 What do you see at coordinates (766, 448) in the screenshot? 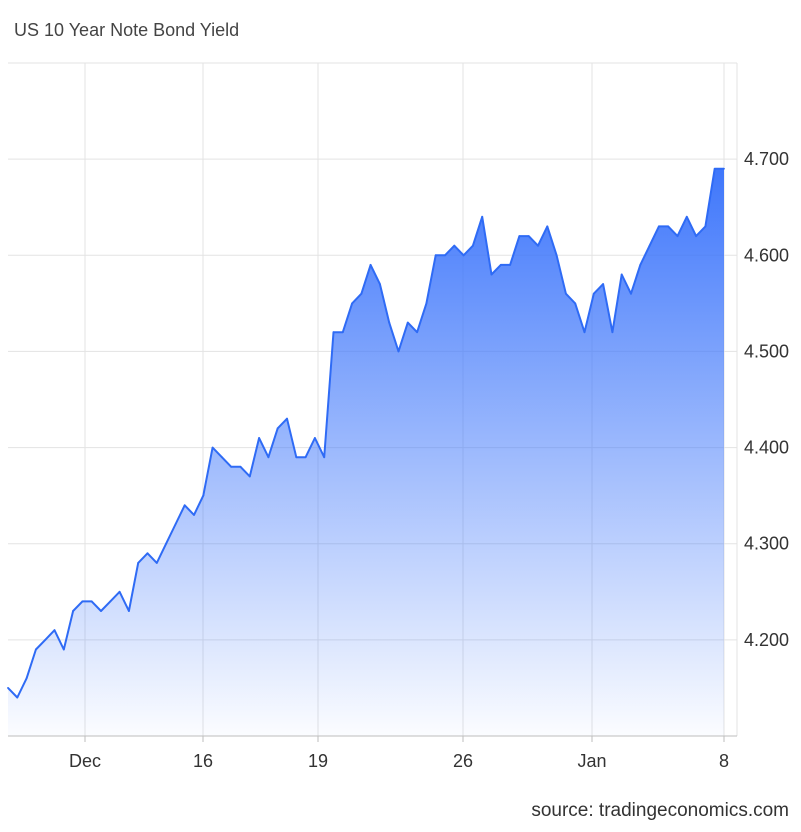
I see `y-tick-label: 4.400` at bounding box center [766, 448].